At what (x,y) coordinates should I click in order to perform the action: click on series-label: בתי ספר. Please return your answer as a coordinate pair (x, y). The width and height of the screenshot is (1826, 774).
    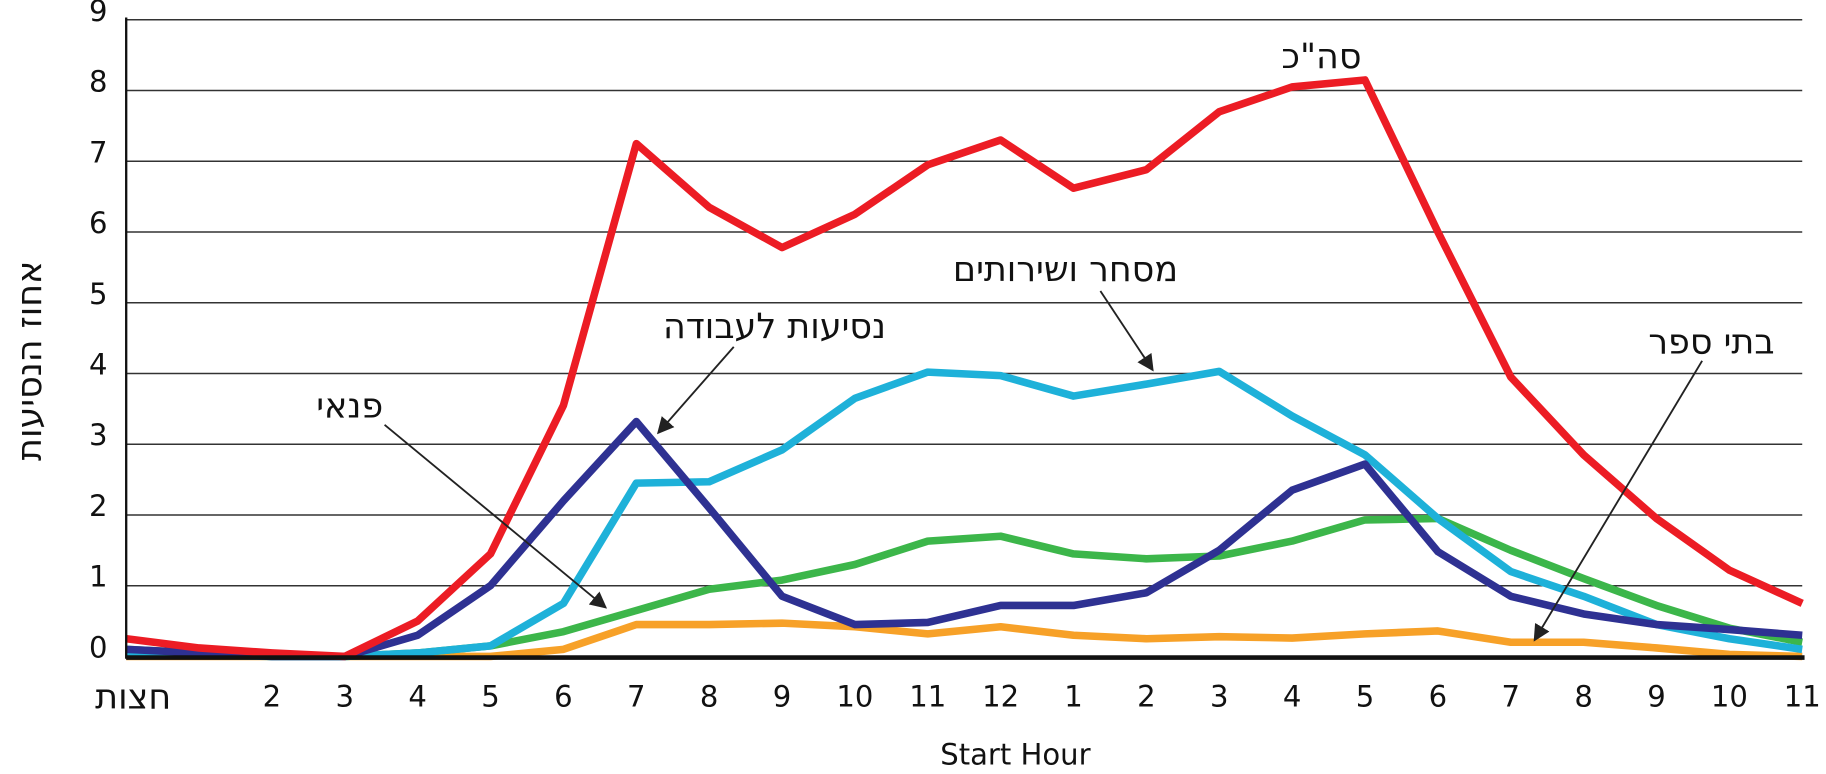
    Looking at the image, I should click on (1711, 342).